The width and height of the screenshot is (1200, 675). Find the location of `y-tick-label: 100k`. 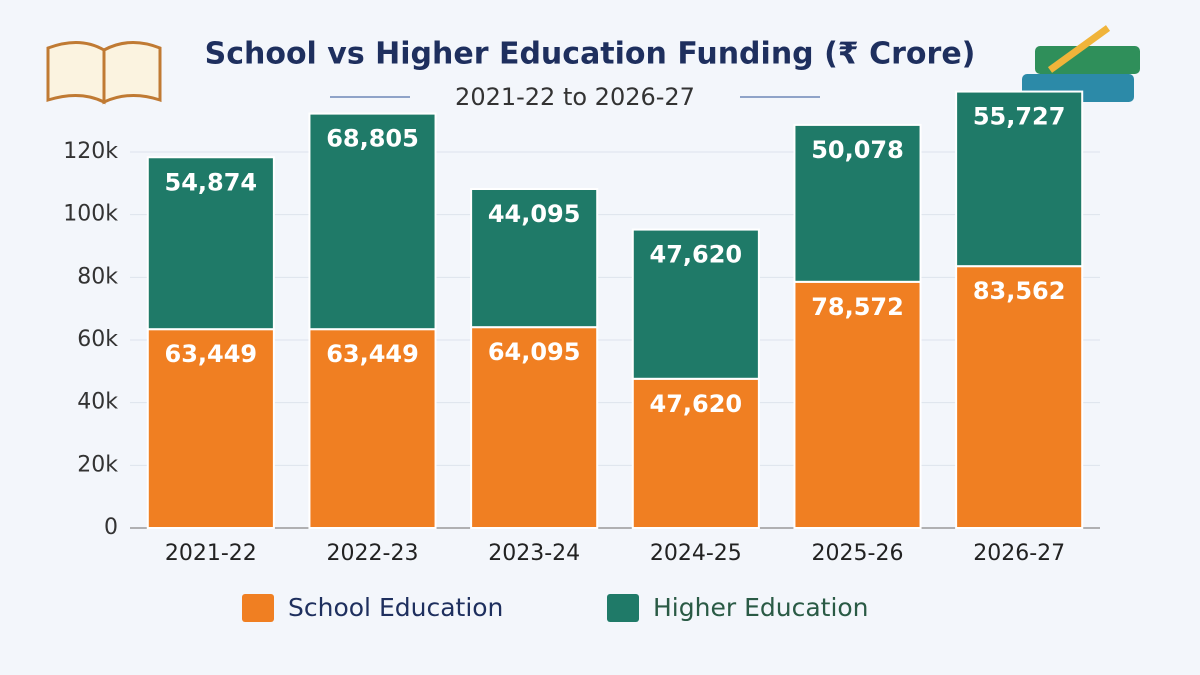

y-tick-label: 100k is located at coordinates (90, 214).